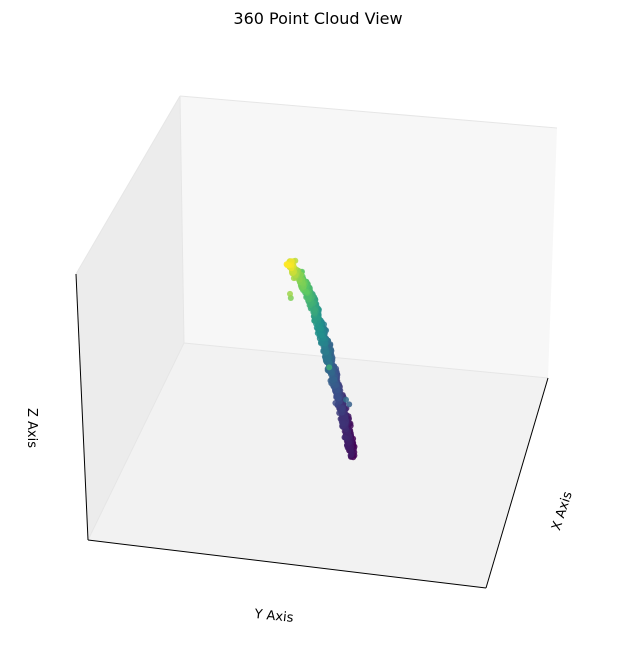 The height and width of the screenshot is (658, 636). What do you see at coordinates (287, 564) in the screenshot?
I see `y-axis-line` at bounding box center [287, 564].